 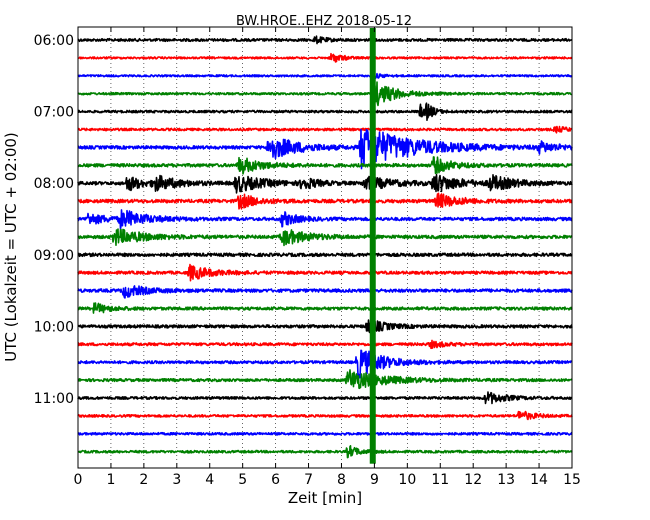 I want to click on x-tick-label: 3, so click(x=176, y=480).